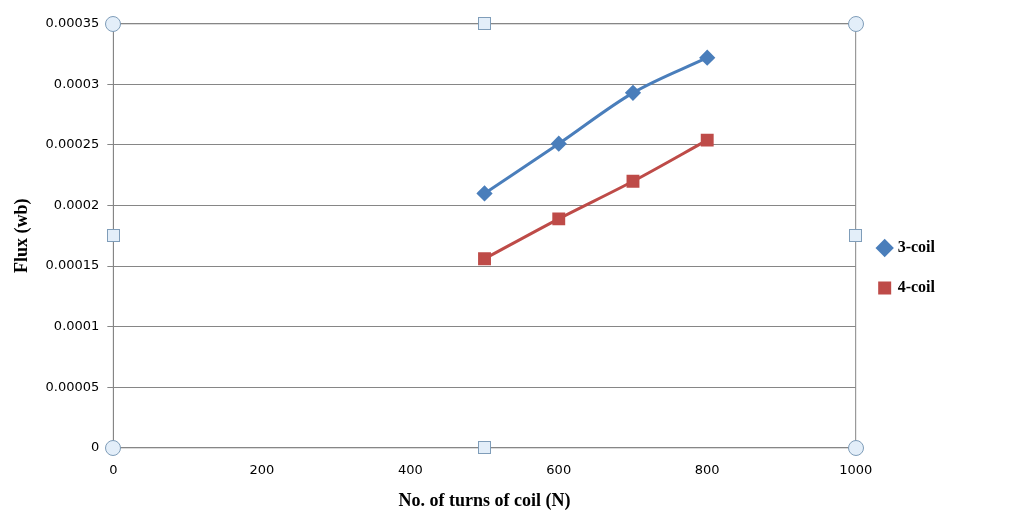  What do you see at coordinates (76, 83) in the screenshot?
I see `y-tick-label: 0.0003` at bounding box center [76, 83].